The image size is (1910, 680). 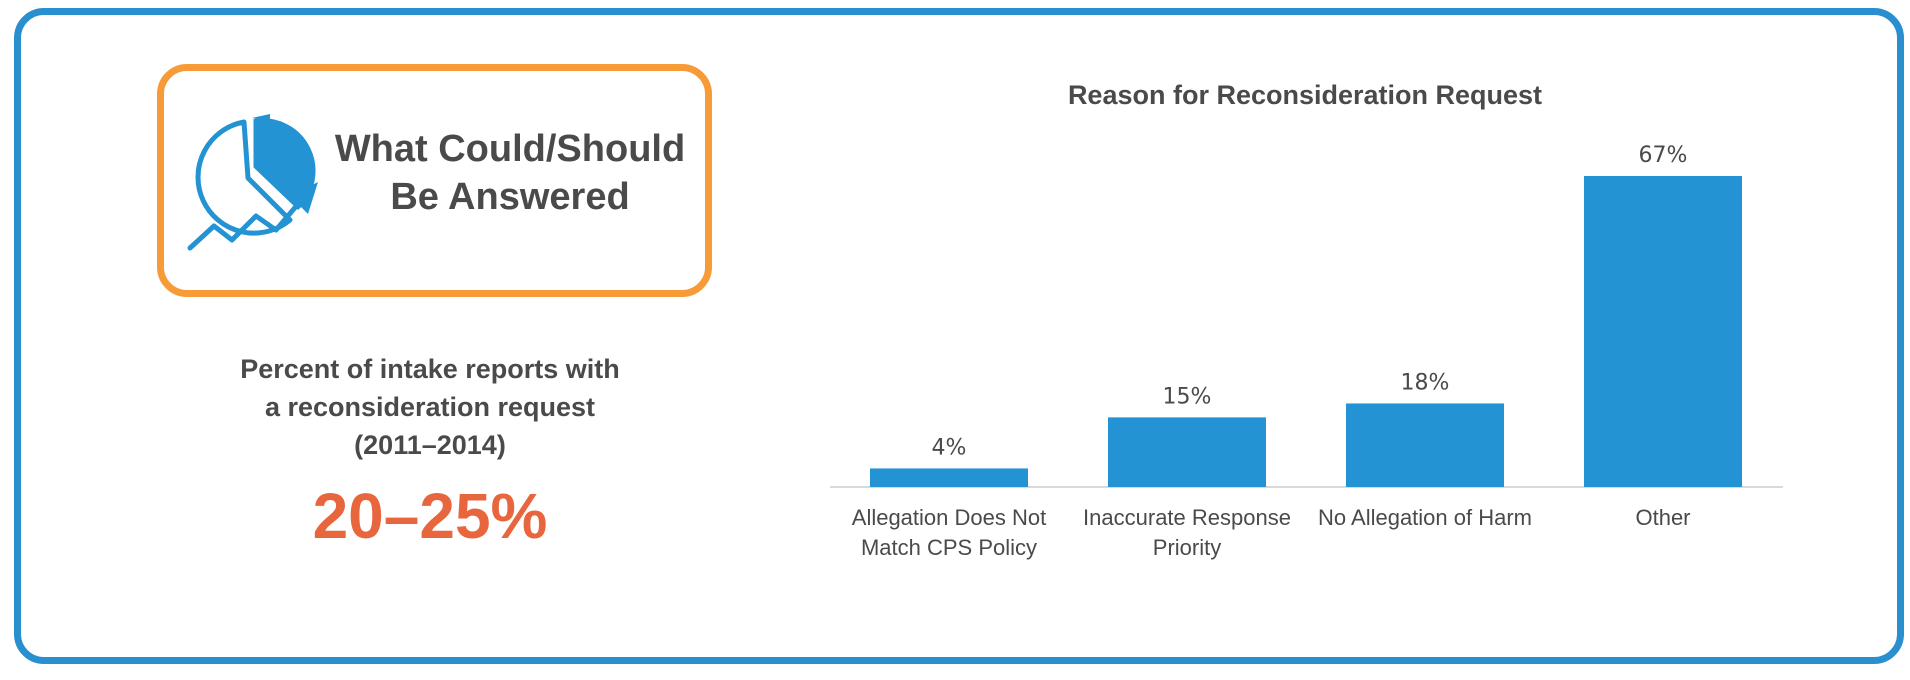 I want to click on callout-title: What Could/Should Be Answered, so click(x=510, y=173).